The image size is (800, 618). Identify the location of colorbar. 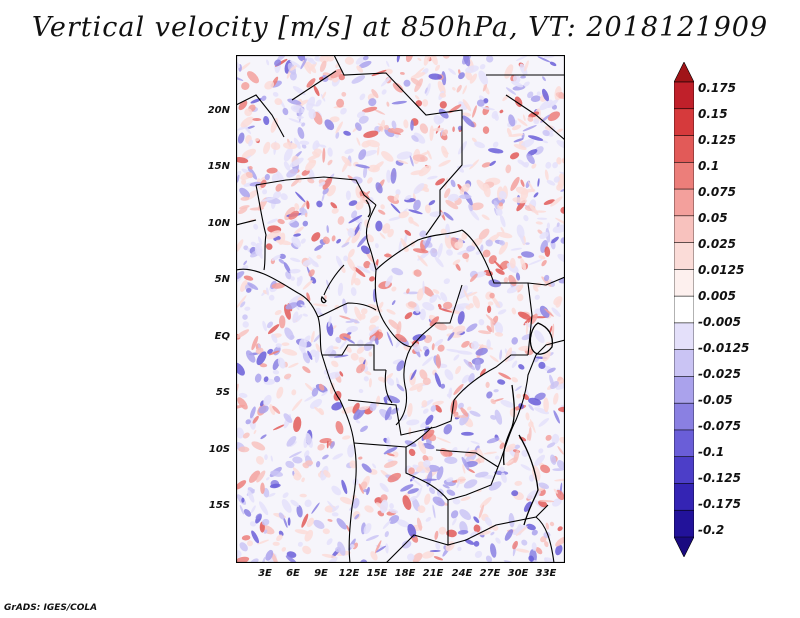
(684, 309).